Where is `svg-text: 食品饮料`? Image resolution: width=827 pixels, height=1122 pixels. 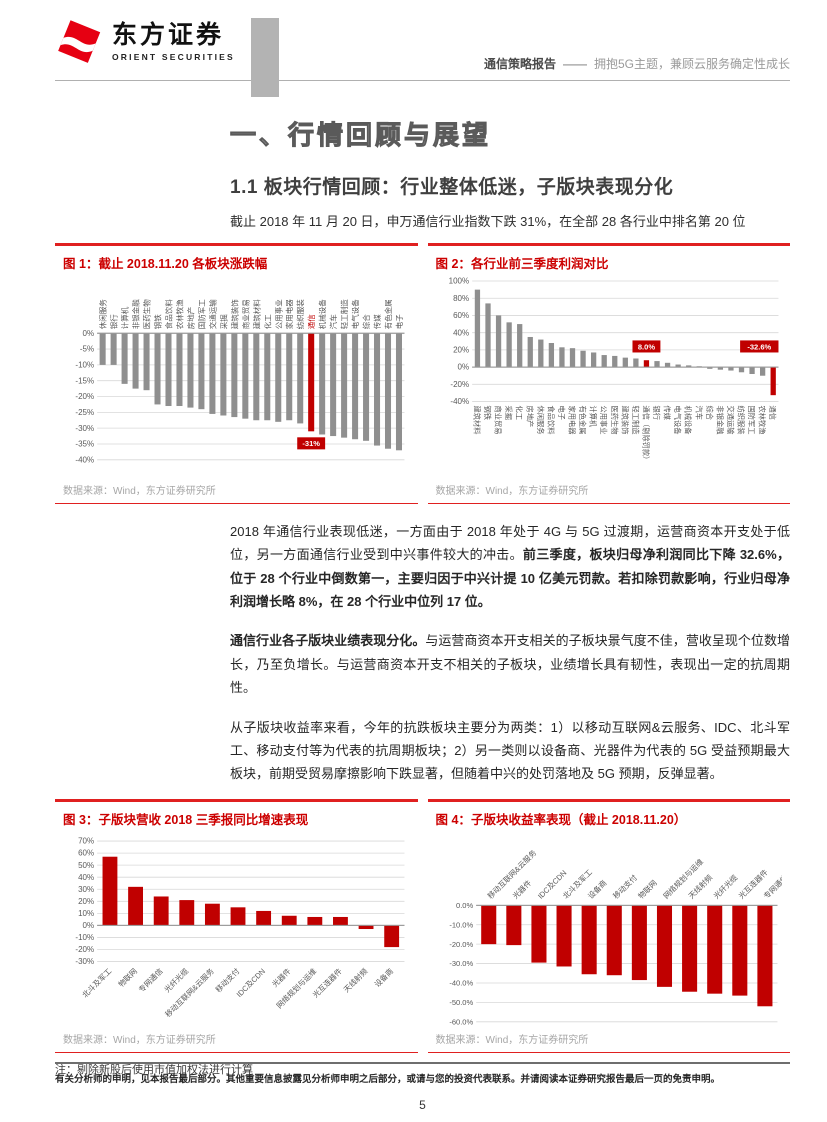
svg-text: 食品饮料 is located at coordinates (169, 314).